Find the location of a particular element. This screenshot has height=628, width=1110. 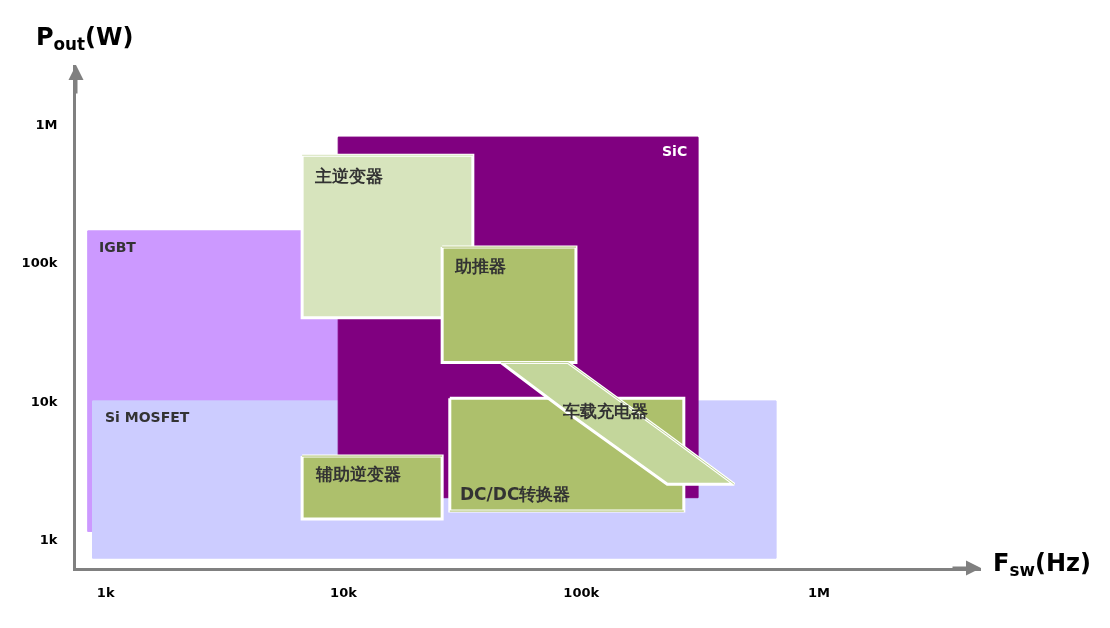

y-tick-label: 1M is located at coordinates (46, 125).